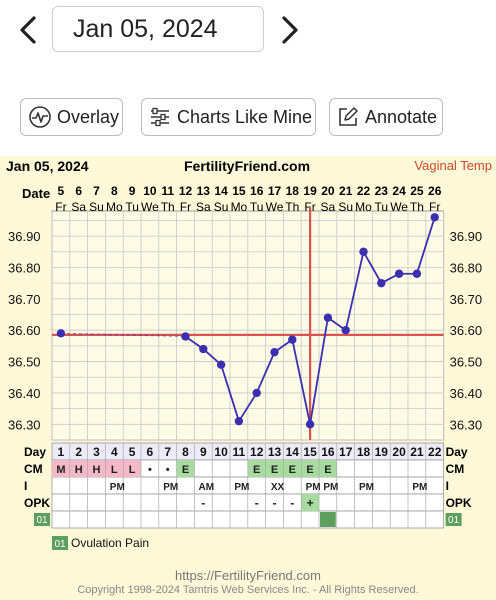 This screenshot has width=496, height=600. I want to click on sliders-icon, so click(160, 117).